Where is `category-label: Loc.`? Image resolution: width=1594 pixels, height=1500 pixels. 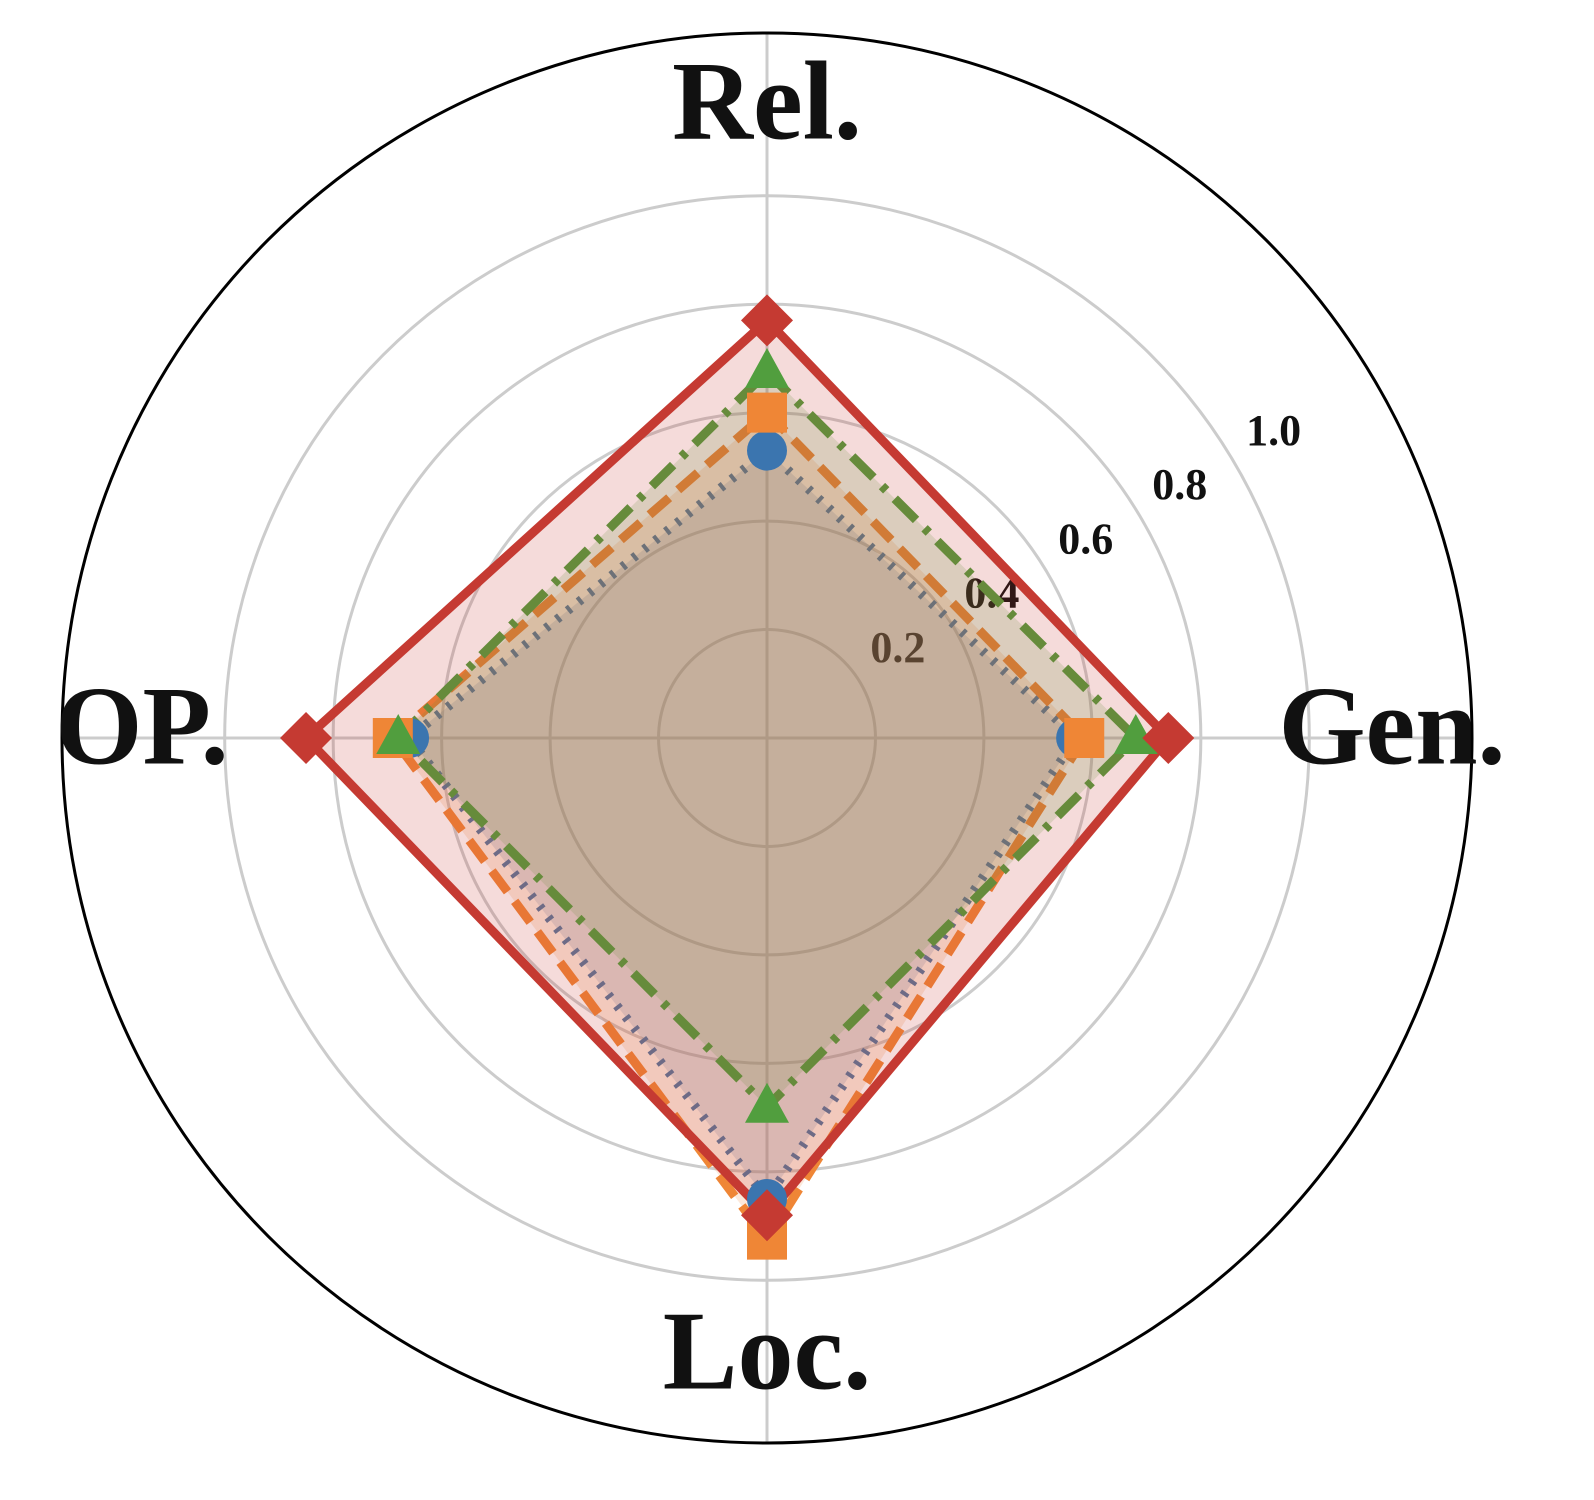
category-label: Loc. is located at coordinates (767, 1352).